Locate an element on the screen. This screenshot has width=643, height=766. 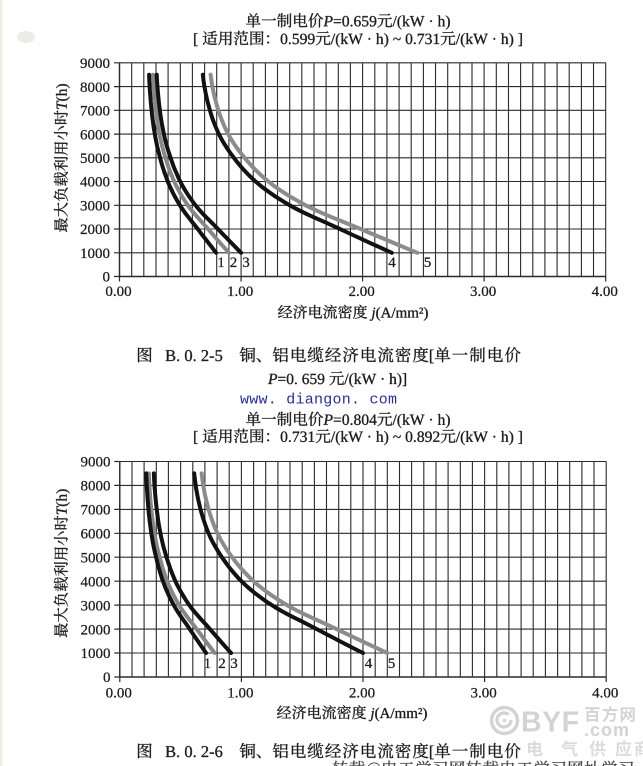
svg-text: .com is located at coordinates (607, 730).